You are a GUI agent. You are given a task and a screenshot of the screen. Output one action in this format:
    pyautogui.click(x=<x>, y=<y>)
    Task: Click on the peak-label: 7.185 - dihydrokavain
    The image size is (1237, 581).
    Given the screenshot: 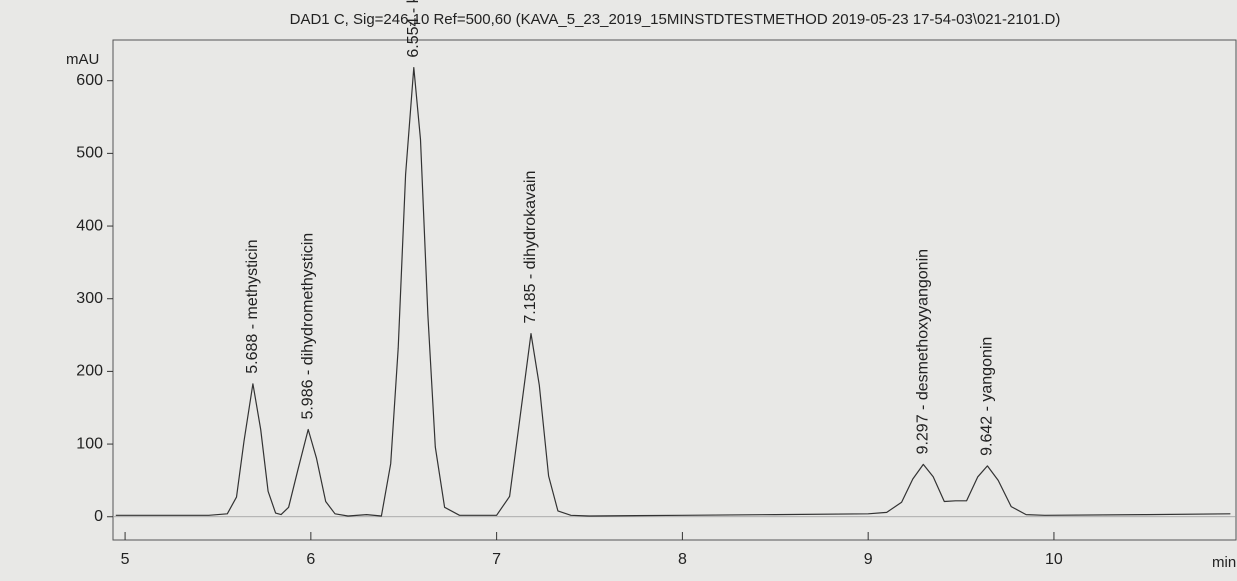 What is the action you would take?
    pyautogui.click(x=530, y=247)
    